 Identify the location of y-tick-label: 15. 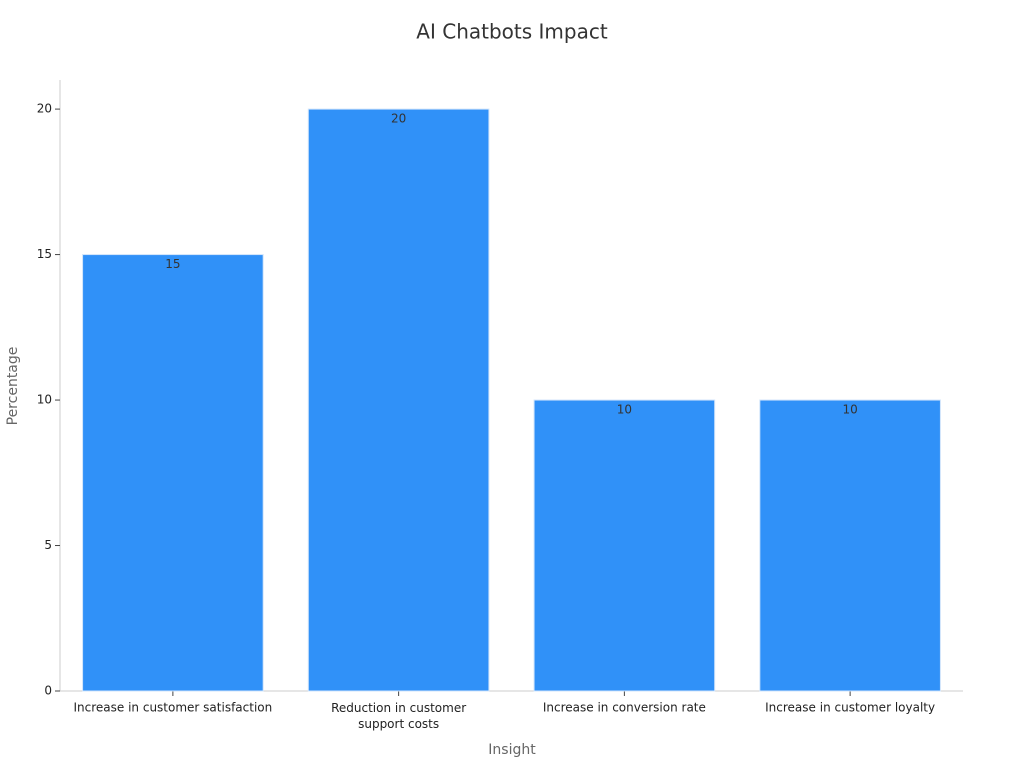
(44, 254).